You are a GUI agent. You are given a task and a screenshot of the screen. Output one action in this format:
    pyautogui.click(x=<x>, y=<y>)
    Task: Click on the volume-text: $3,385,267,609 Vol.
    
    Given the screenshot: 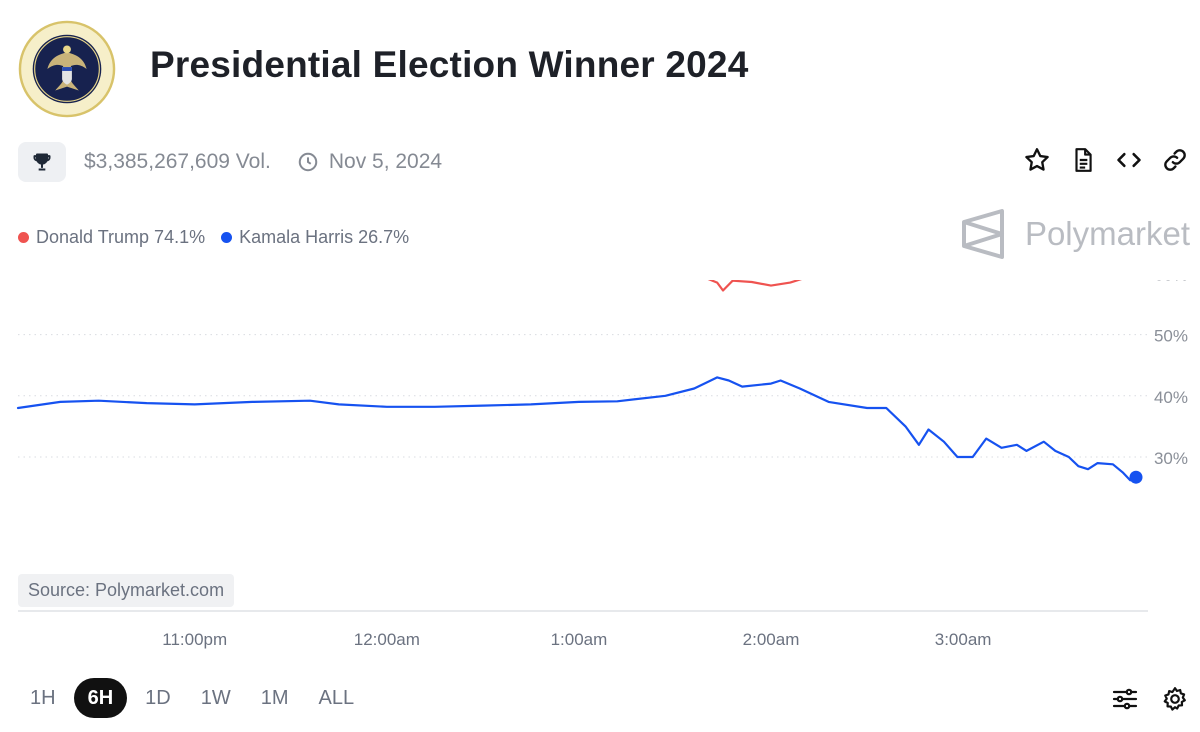 What is the action you would take?
    pyautogui.click(x=177, y=161)
    